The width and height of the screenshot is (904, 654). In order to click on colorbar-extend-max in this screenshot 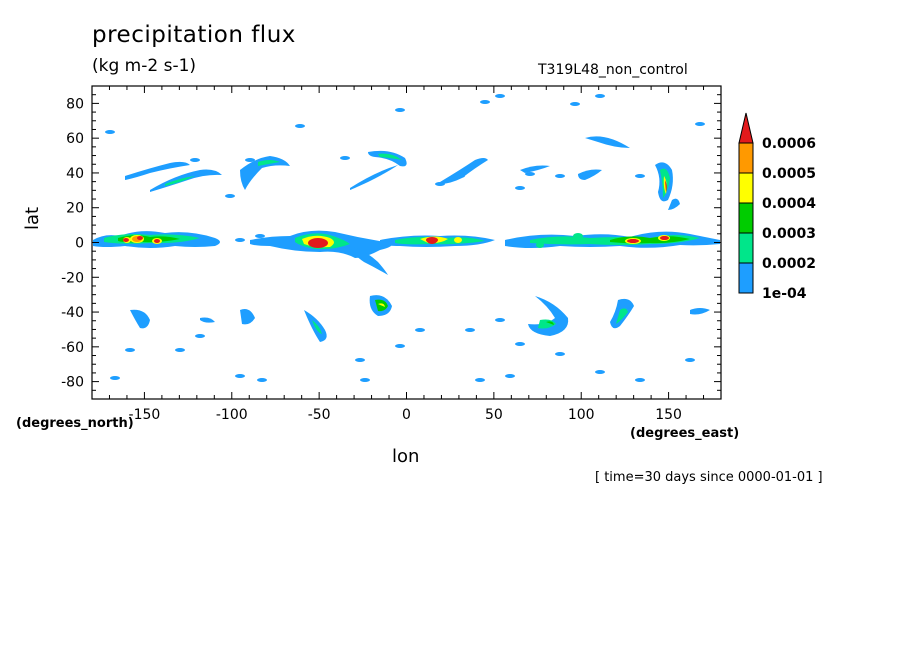, I will do `click(746, 128)`.